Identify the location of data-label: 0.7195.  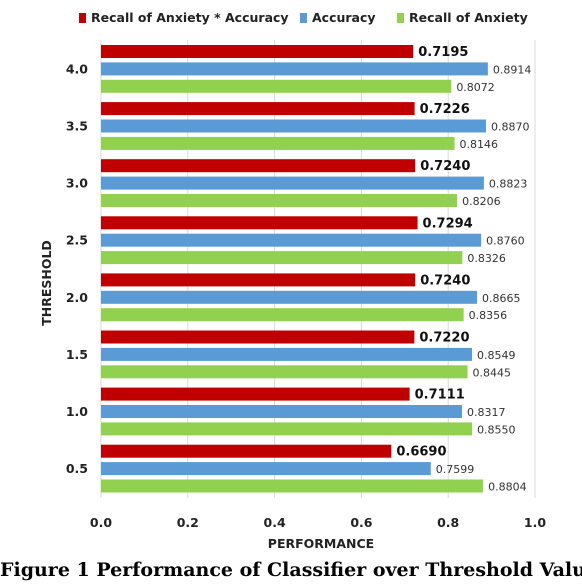
(443, 52).